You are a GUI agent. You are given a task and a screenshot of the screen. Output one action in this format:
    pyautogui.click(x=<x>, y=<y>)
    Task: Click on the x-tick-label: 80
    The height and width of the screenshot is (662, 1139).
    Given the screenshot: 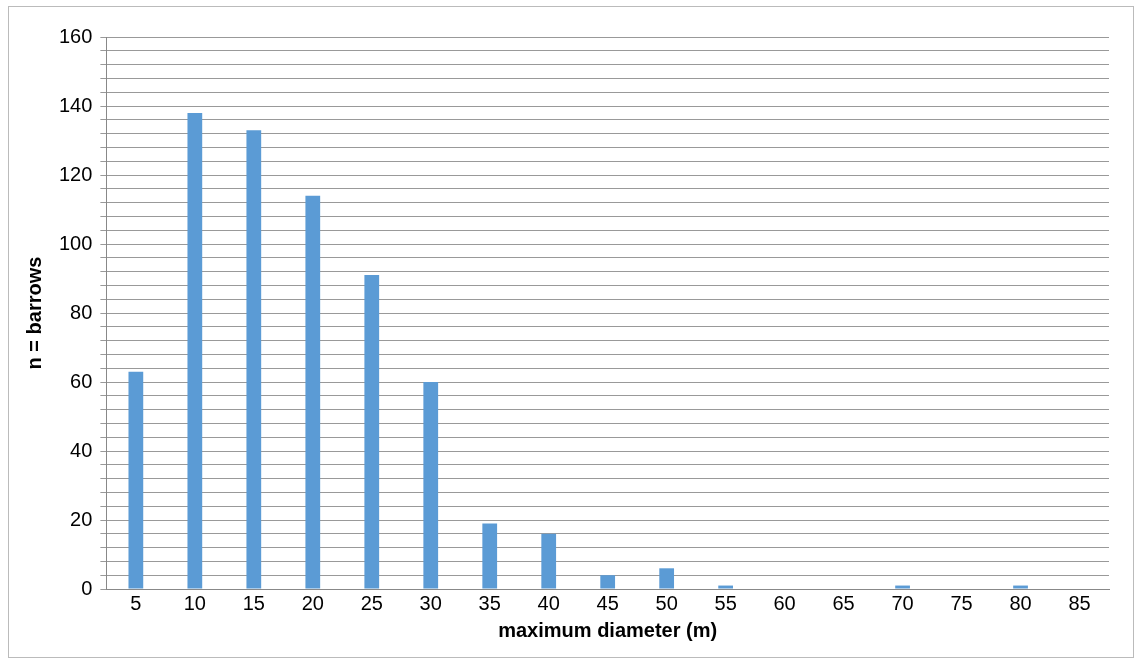 What is the action you would take?
    pyautogui.click(x=1020, y=602)
    